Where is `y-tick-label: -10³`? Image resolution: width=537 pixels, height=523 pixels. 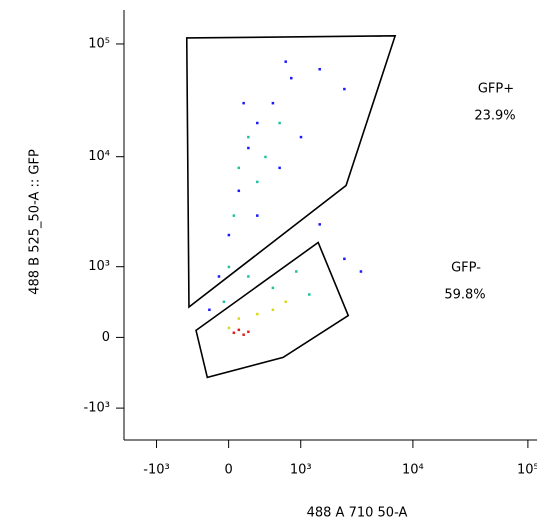 y-tick-label: -10³ is located at coordinates (97, 408).